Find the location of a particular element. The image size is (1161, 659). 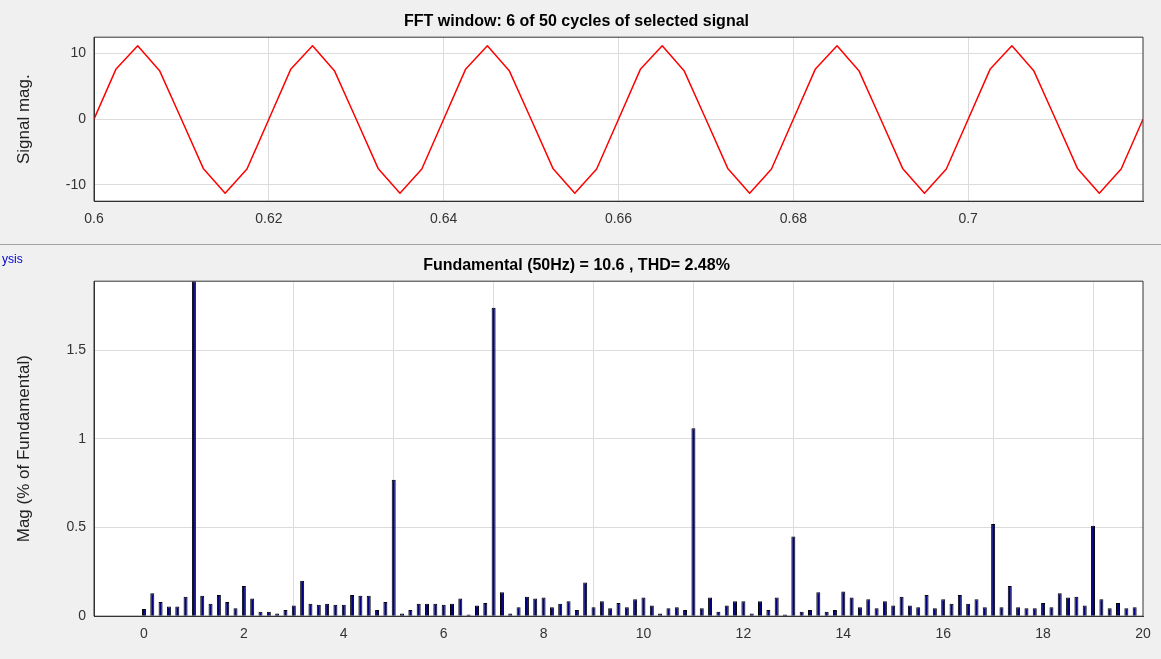

x-tick-label: 2 is located at coordinates (243, 633).